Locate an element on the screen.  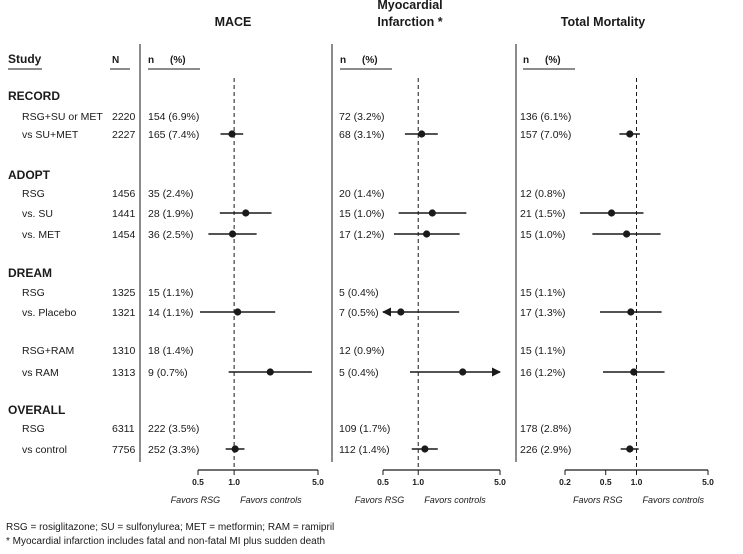
dream-row-2-label: RSG+RAM is located at coordinates (48, 351).